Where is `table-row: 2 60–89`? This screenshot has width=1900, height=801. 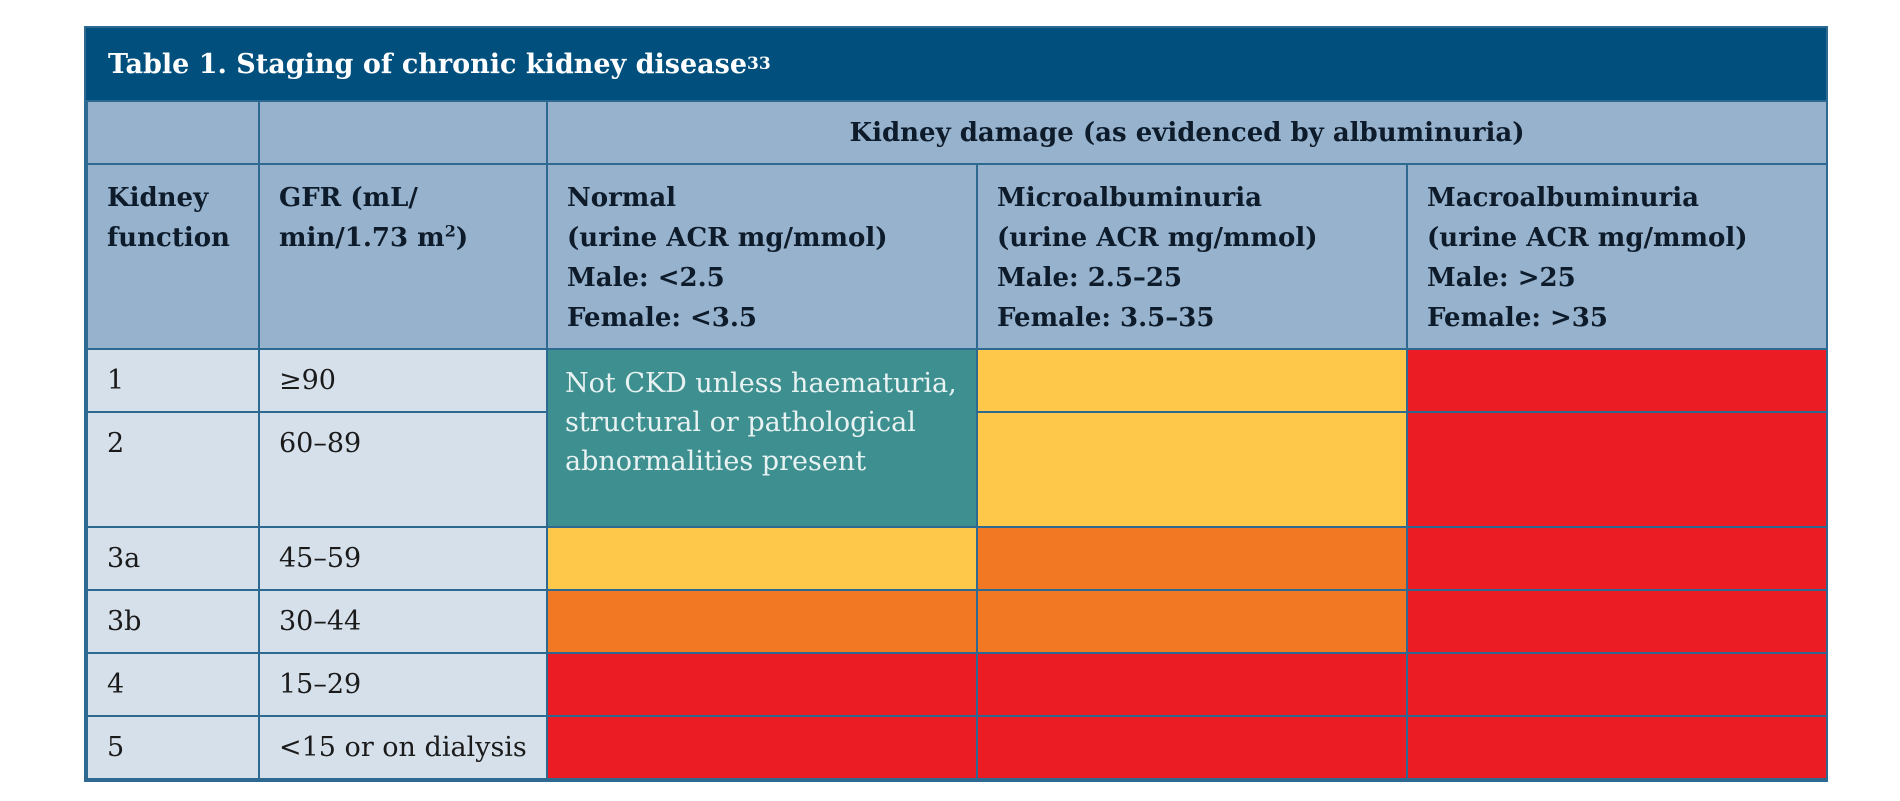
table-row: 2 60–89 is located at coordinates (957, 469).